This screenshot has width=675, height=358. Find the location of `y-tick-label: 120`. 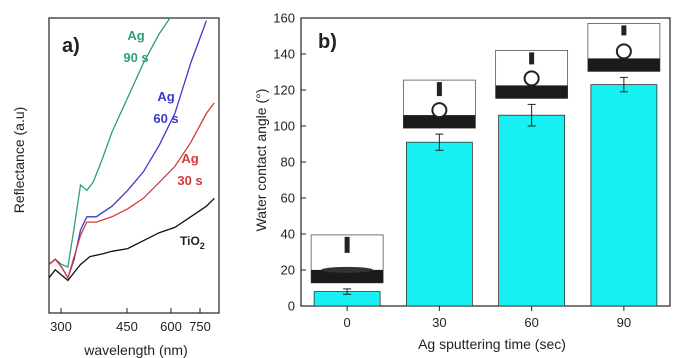

y-tick-label: 120 is located at coordinates (284, 90).